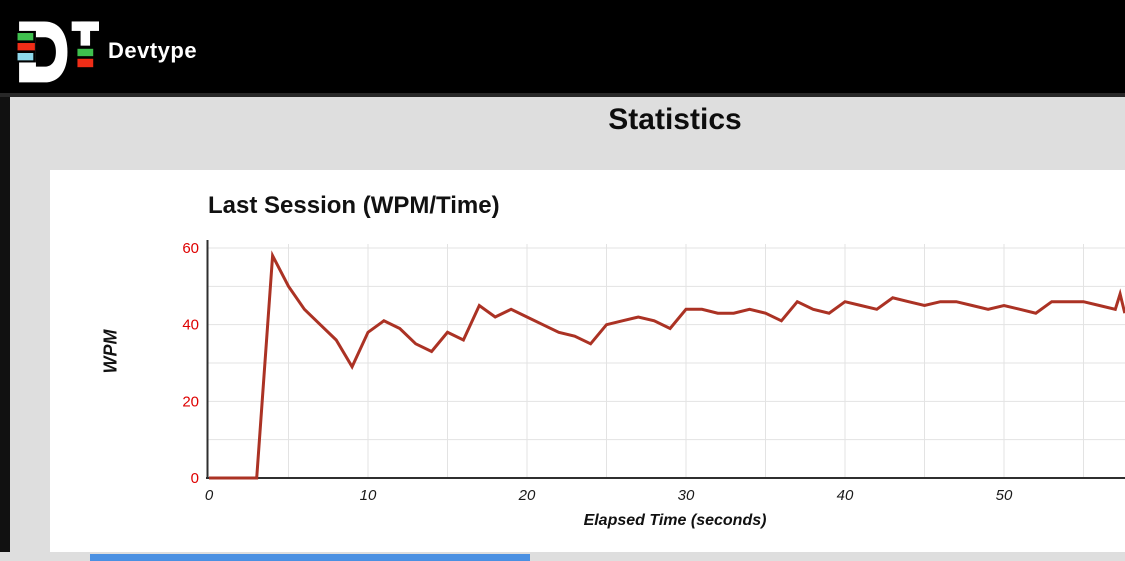 The height and width of the screenshot is (561, 1125). I want to click on x-tick-label: 20, so click(527, 495).